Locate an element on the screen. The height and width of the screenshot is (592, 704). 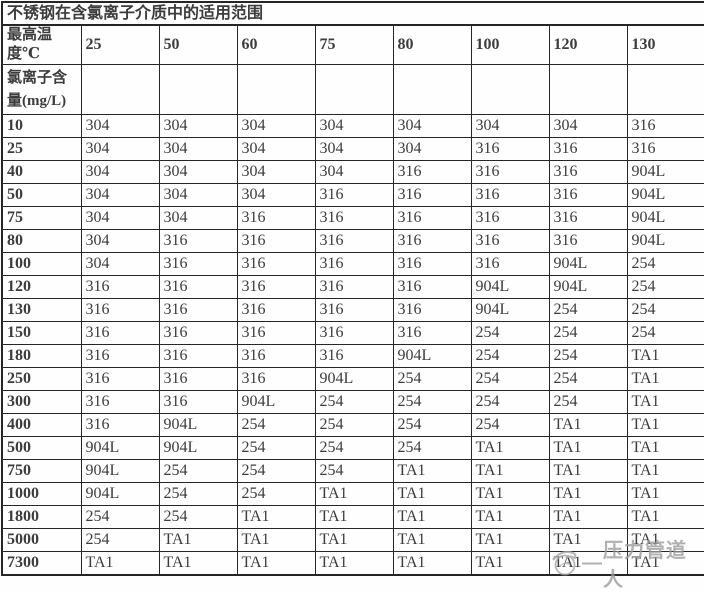
corner-header-line2: 度℃ is located at coordinates (23, 54).